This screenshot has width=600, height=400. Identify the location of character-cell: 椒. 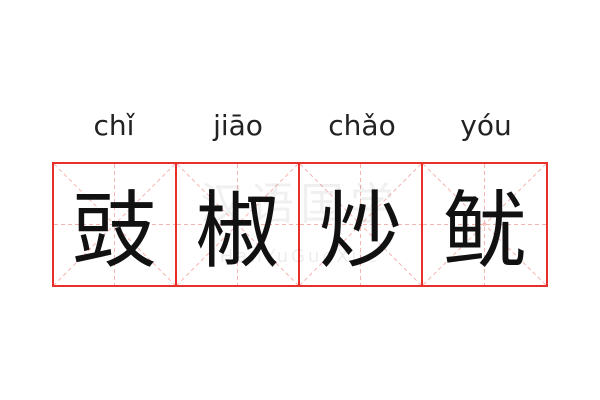
(238, 224).